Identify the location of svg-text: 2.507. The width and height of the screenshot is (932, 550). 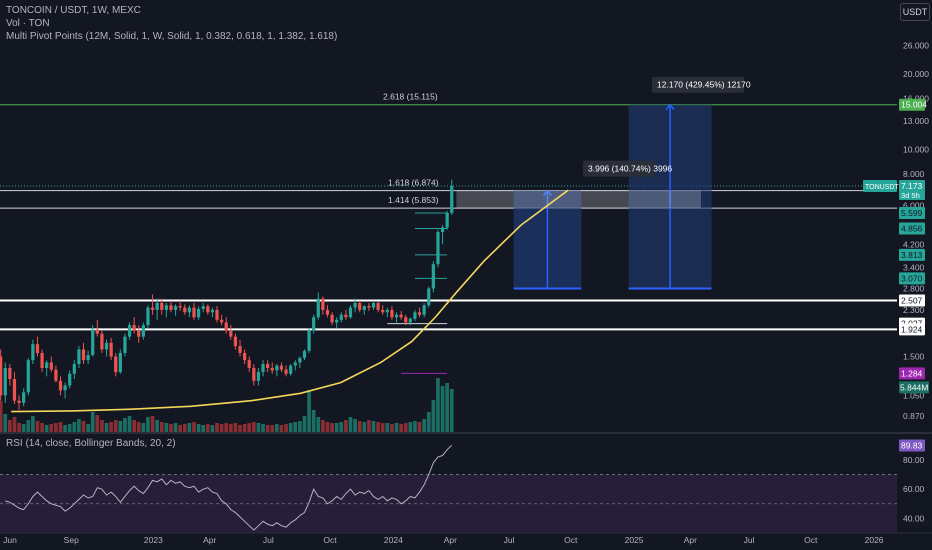
(912, 301).